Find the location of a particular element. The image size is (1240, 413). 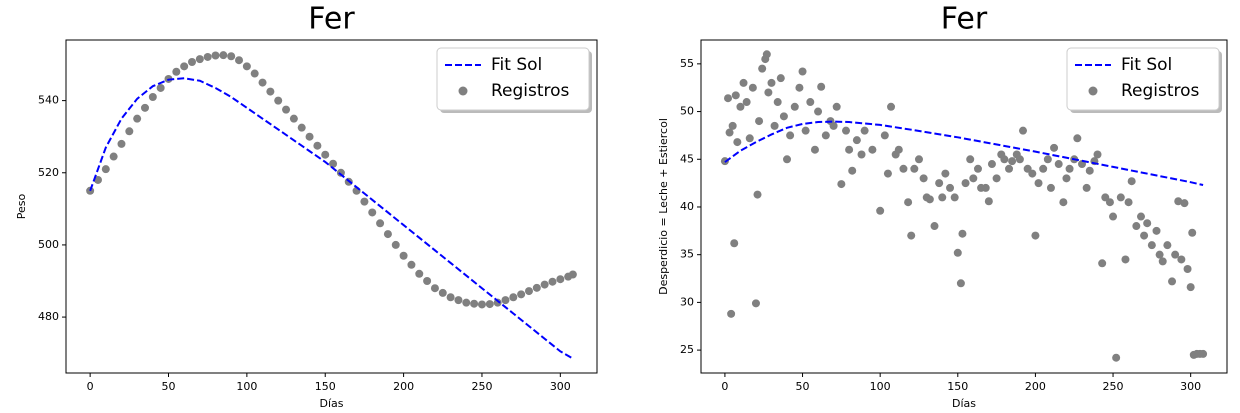

y-tick-label: 30 is located at coordinates (687, 301).